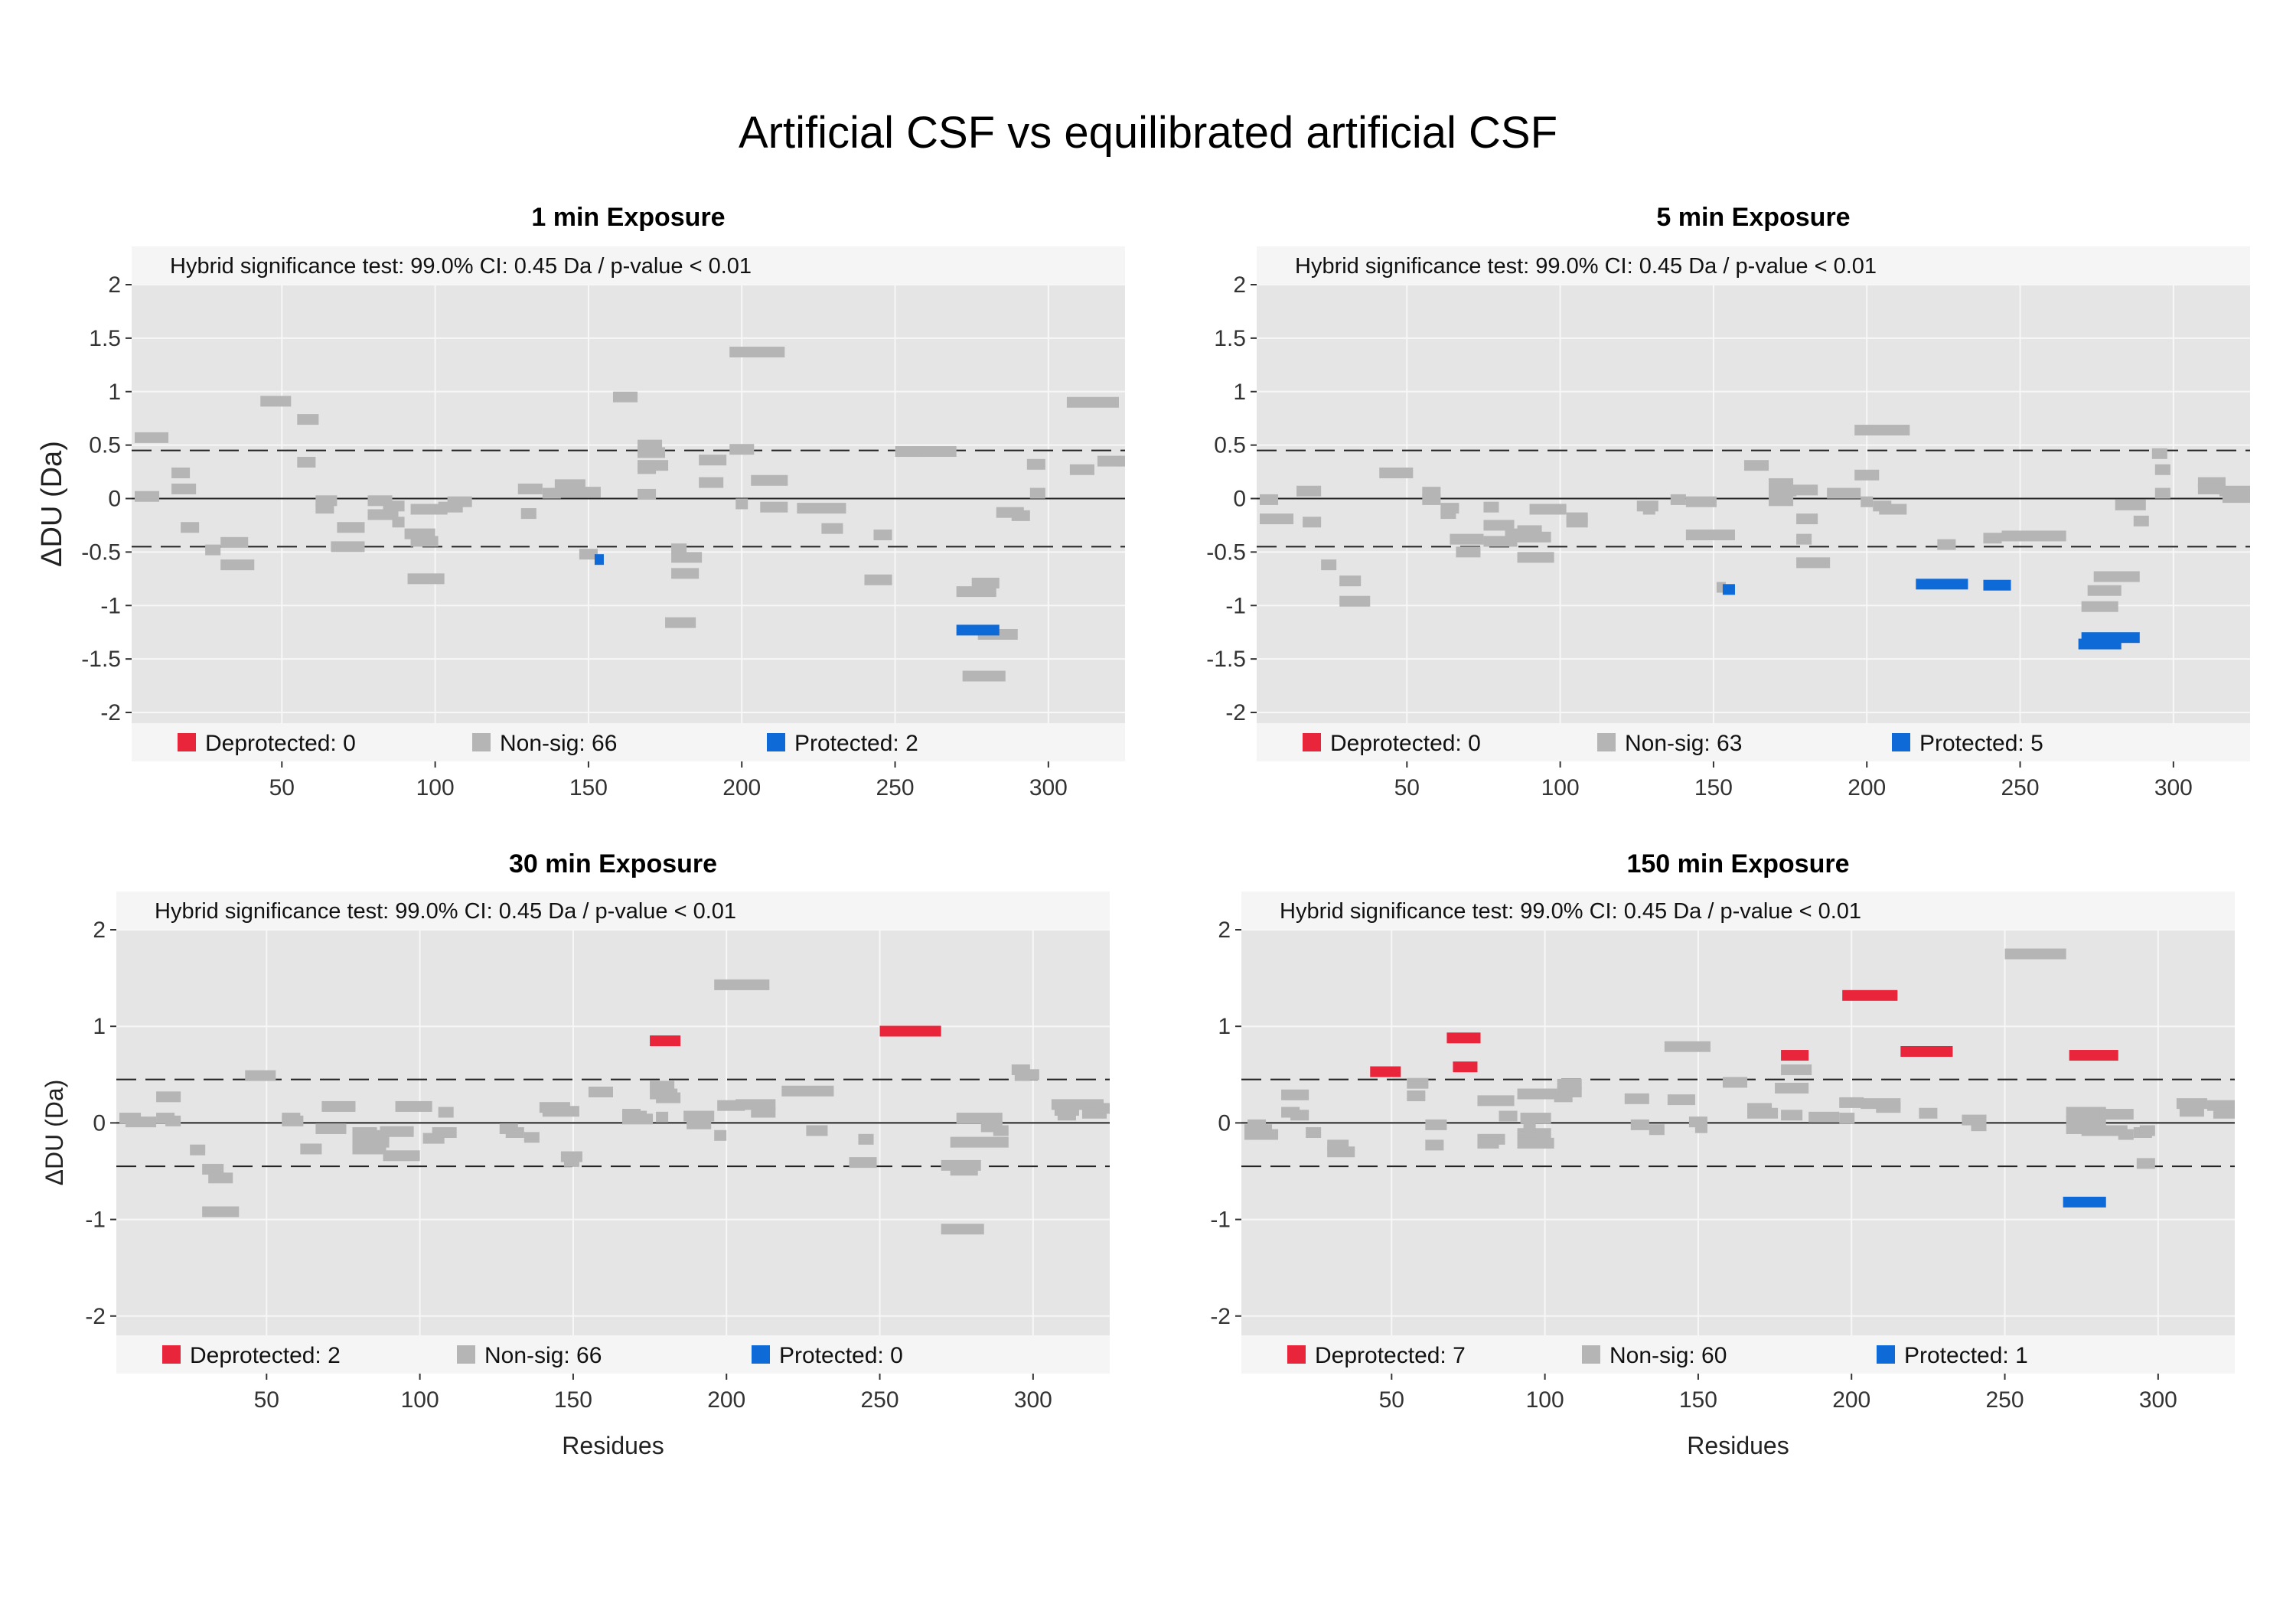 This screenshot has height=1607, width=2296. I want to click on legend-protected-label: Protected: 0, so click(841, 1355).